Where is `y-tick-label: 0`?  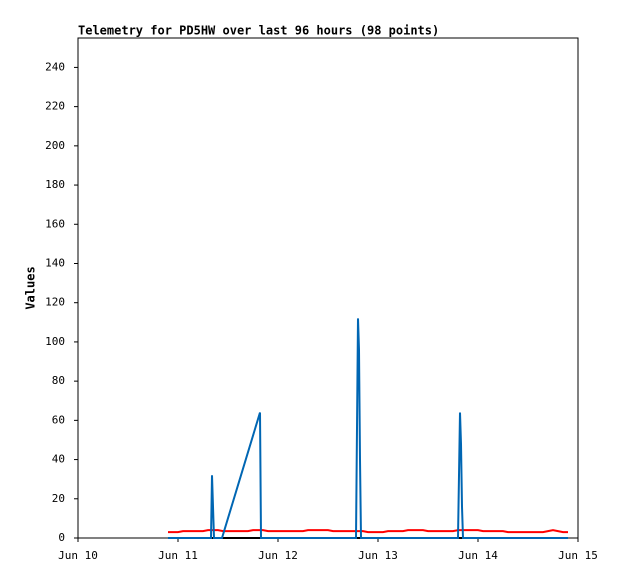
y-tick-label: 0 is located at coordinates (61, 537).